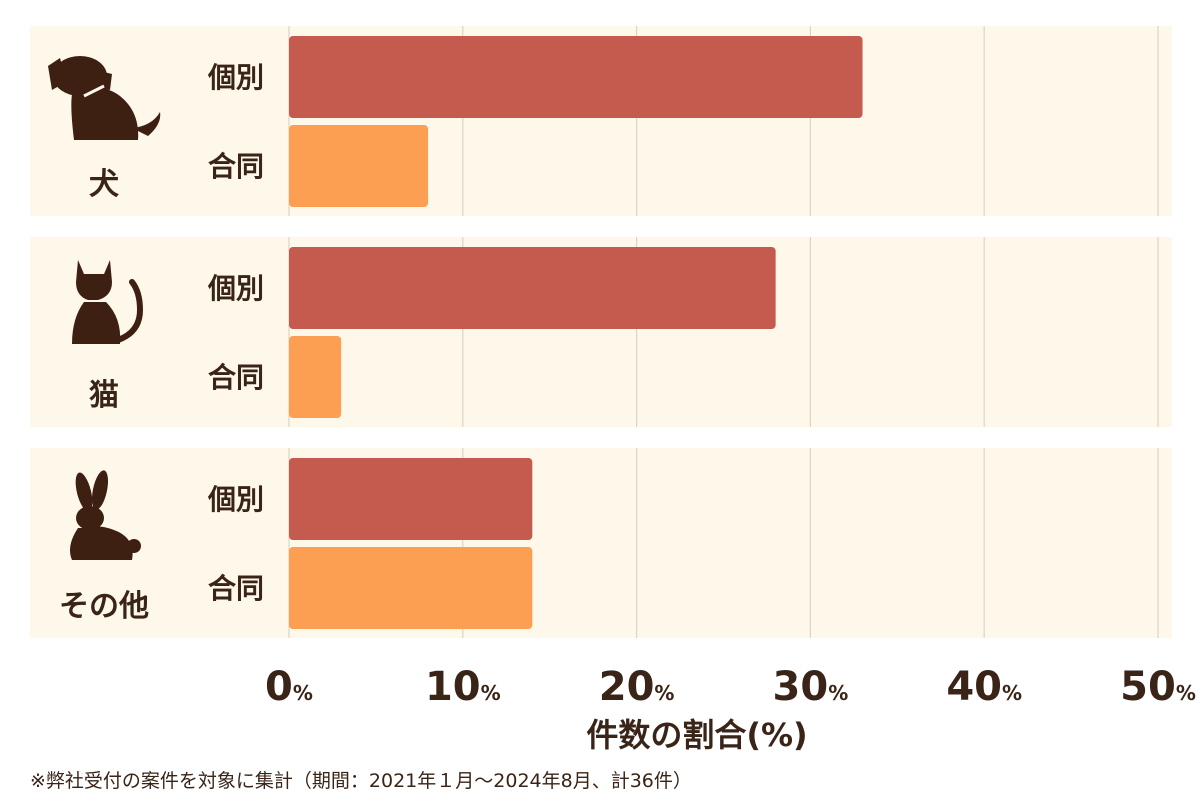 This screenshot has width=1200, height=800. Describe the element at coordinates (103, 80) in the screenshot. I see `dog-snout` at that location.